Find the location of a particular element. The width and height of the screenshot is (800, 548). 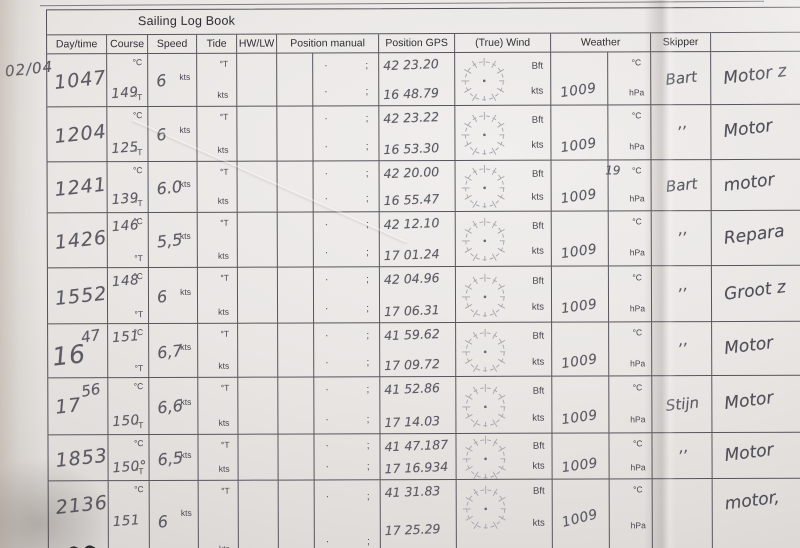

cell-remarks: motor is located at coordinates (755, 185).